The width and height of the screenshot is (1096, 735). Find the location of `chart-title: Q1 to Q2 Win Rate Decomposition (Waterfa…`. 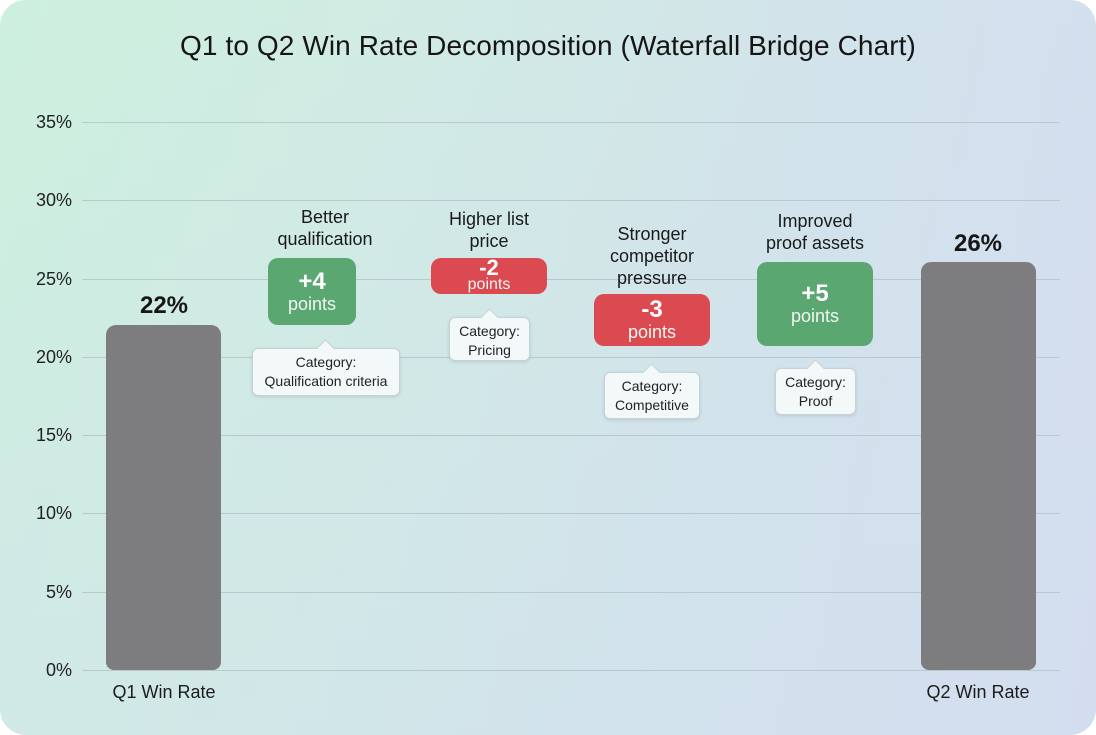

chart-title: Q1 to Q2 Win Rate Decomposition (Waterfa… is located at coordinates (548, 45).